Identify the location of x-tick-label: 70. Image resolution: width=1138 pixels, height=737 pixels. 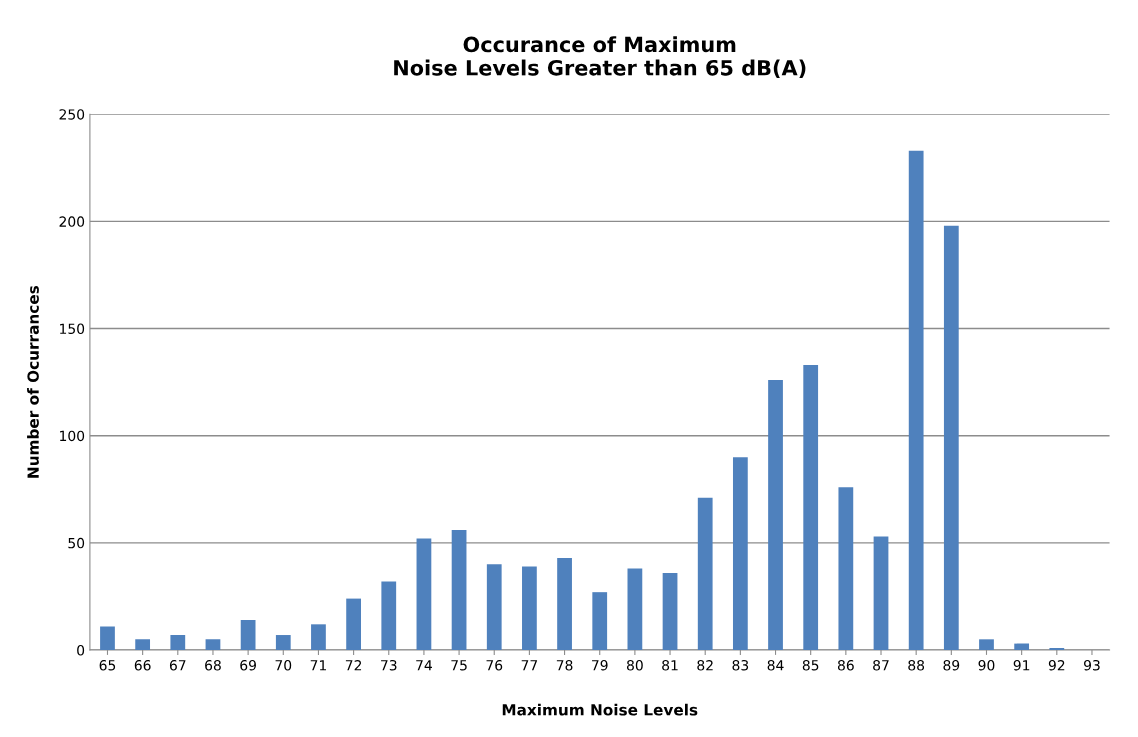
(283, 665).